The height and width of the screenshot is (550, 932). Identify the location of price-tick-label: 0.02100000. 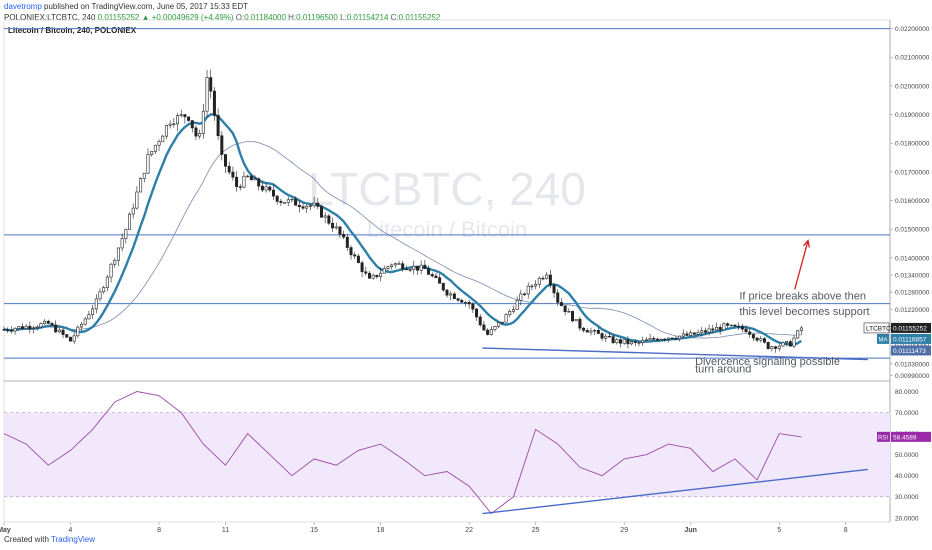
(912, 58).